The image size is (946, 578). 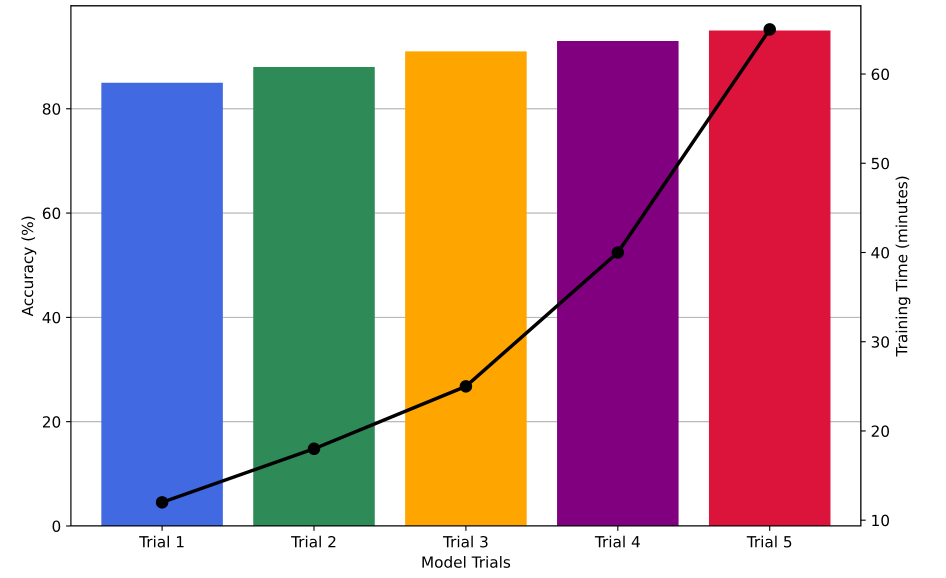 What do you see at coordinates (56, 526) in the screenshot?
I see `y-tick-label: 0` at bounding box center [56, 526].